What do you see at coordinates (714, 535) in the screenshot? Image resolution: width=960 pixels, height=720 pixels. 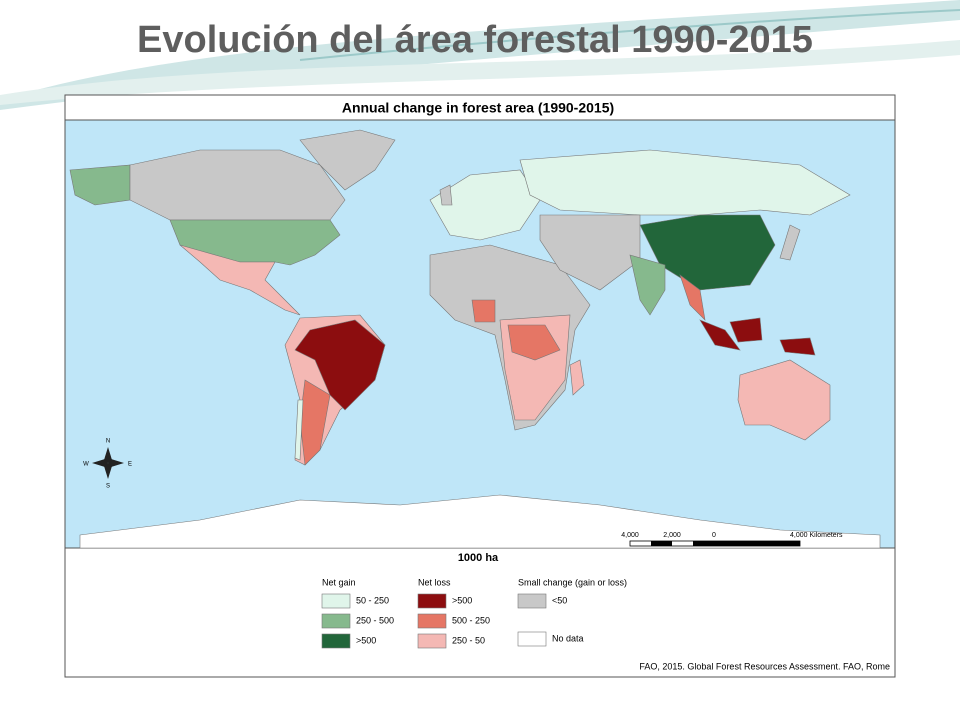 I see `scale-label: 0` at bounding box center [714, 535].